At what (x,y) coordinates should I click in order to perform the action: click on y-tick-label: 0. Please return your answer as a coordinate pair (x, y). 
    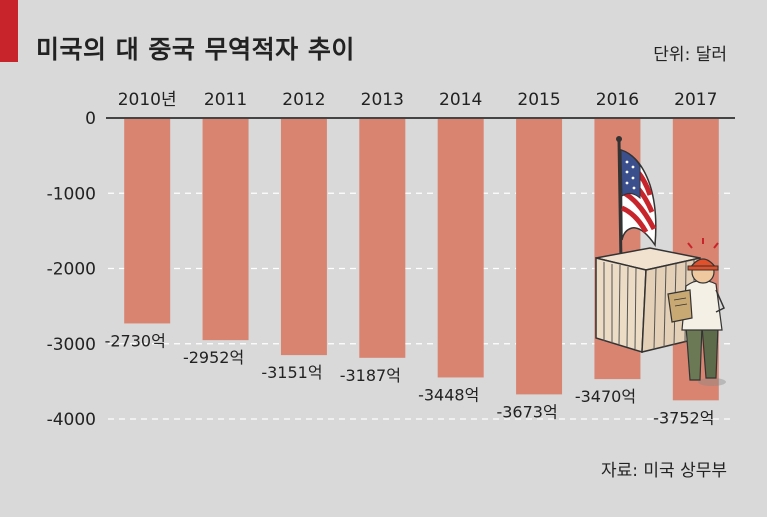
    Looking at the image, I should click on (90, 119).